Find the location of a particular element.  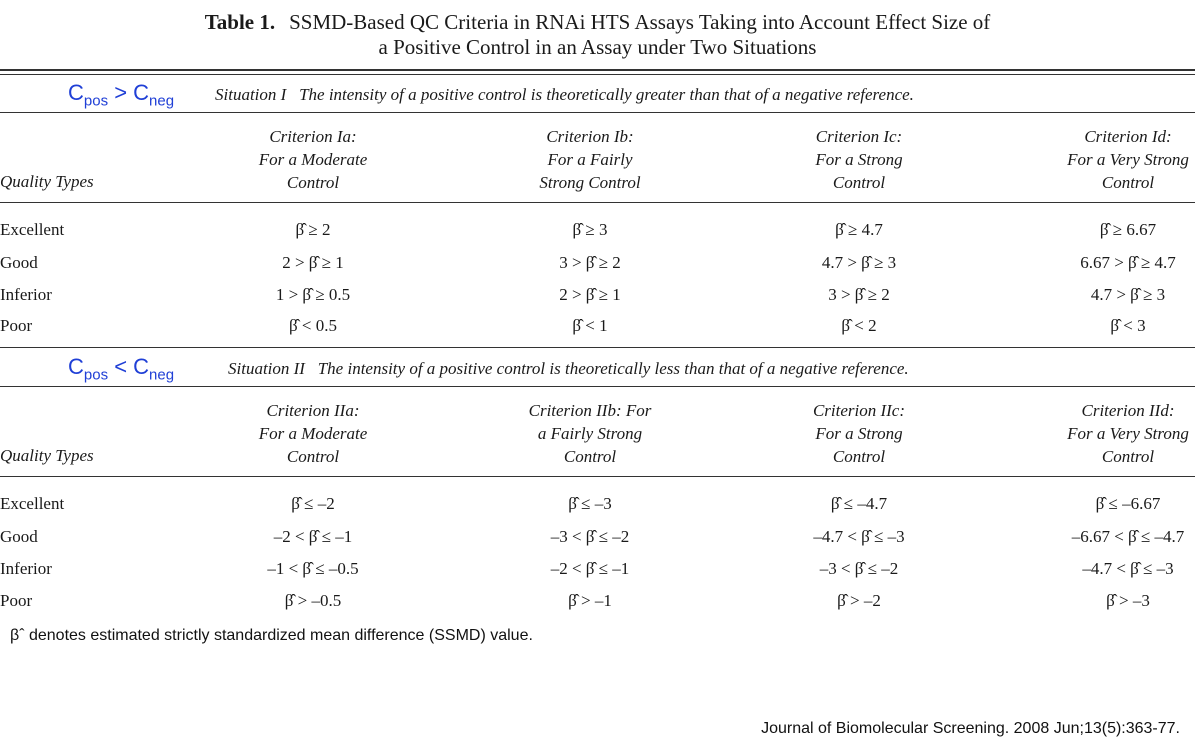

value-cell: β̂ ≥ 4.7 is located at coordinates (859, 229).